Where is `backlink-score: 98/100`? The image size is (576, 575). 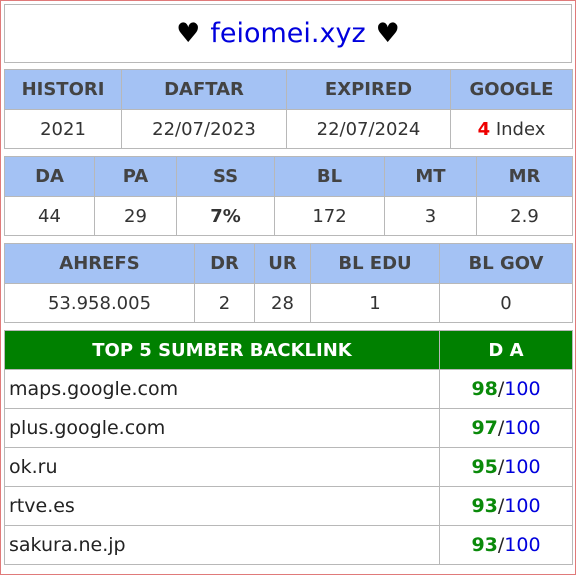
backlink-score: 98/100 is located at coordinates (506, 389).